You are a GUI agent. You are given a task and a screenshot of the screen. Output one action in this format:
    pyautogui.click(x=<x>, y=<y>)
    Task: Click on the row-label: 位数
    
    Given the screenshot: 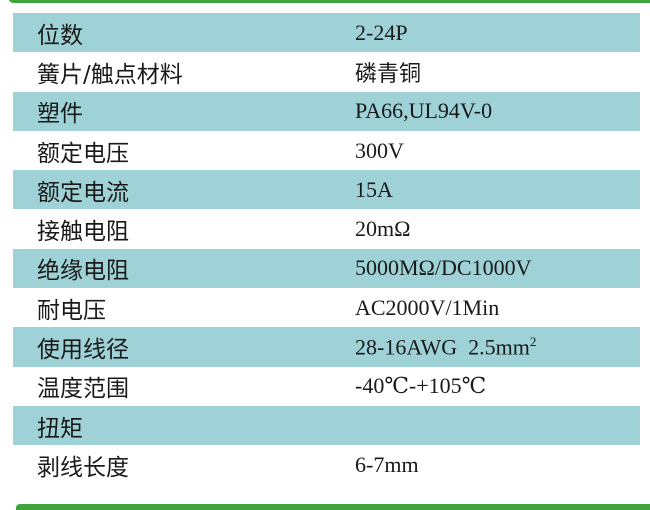 What is the action you would take?
    pyautogui.click(x=60, y=35)
    